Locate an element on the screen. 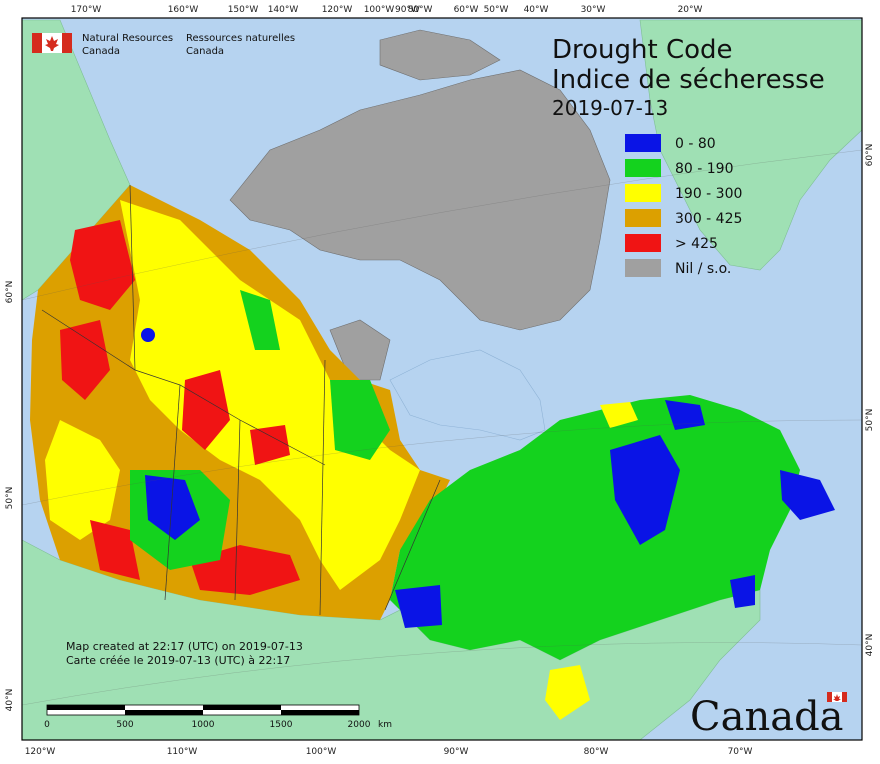  tick-top: 80°W is located at coordinates (420, 10).